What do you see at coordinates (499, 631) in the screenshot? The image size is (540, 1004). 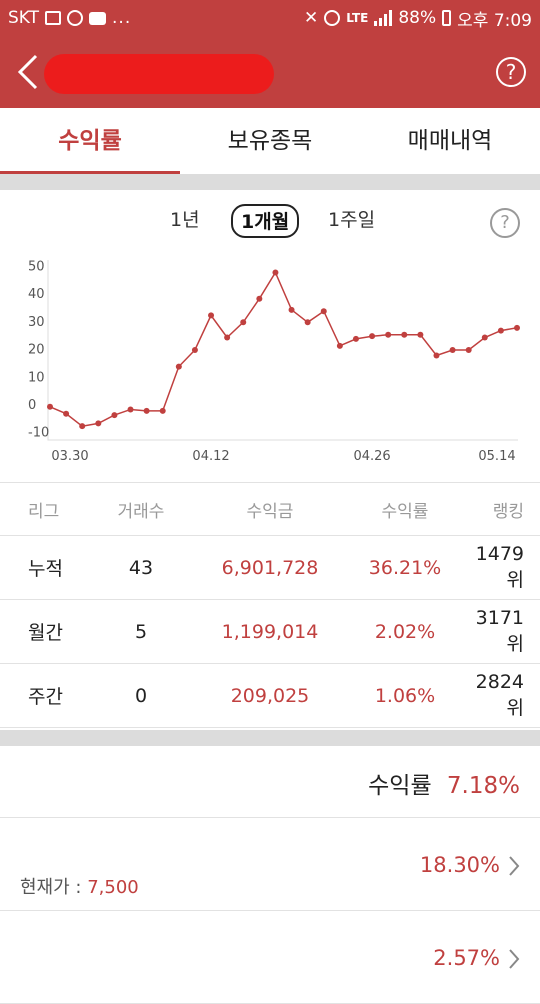 I see `row-rank: 3171위` at bounding box center [499, 631].